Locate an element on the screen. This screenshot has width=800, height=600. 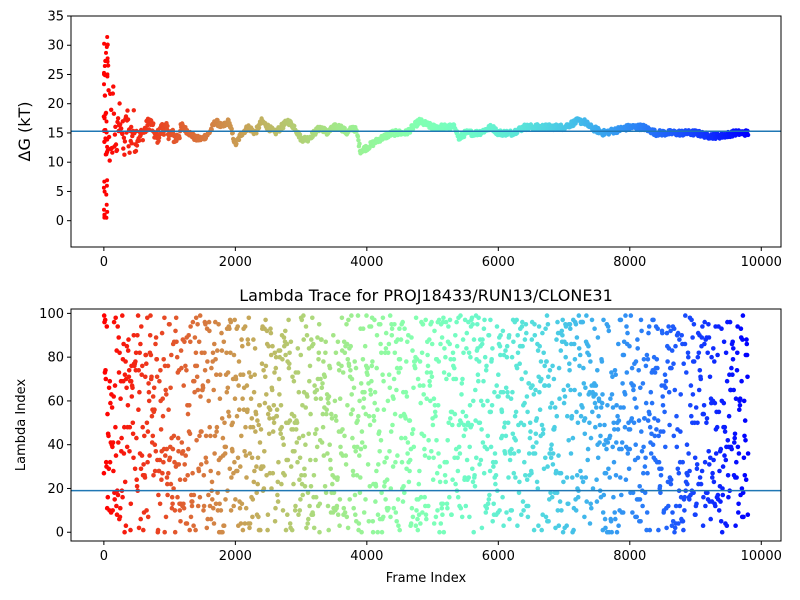
lambda-x-axis-label: Frame Index is located at coordinates (426, 578).